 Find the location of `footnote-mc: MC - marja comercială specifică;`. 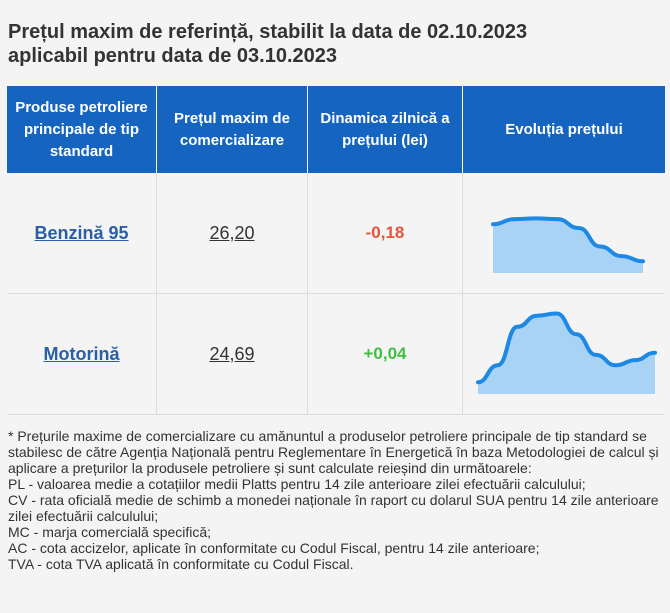

footnote-mc: MC - marja comercială specifică; is located at coordinates (110, 532).